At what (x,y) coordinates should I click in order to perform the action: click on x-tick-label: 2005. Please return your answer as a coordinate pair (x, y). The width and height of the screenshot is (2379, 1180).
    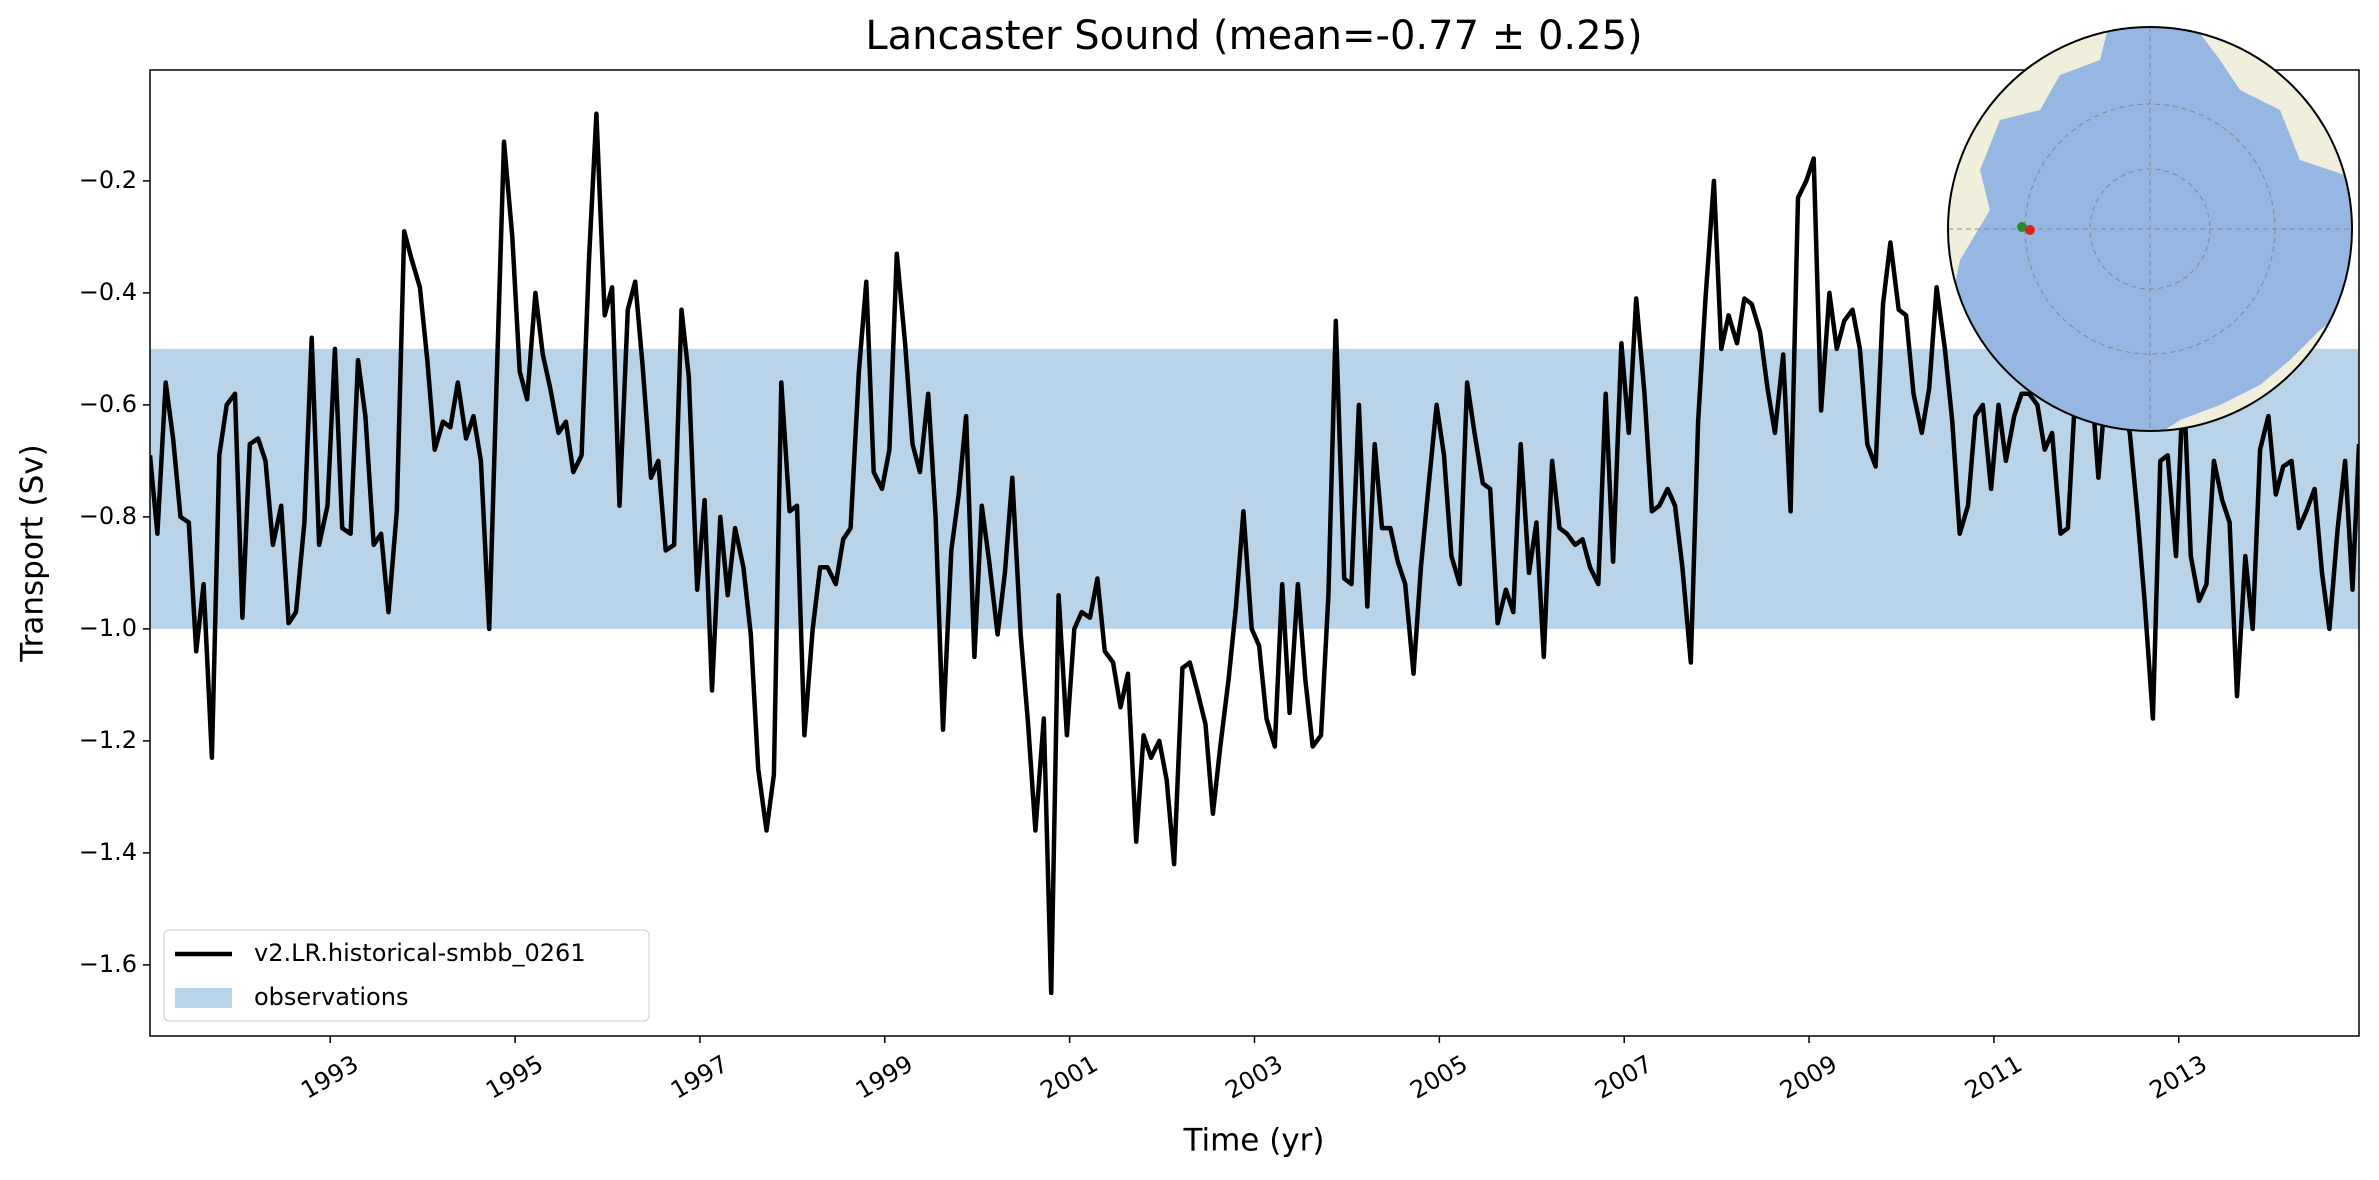
    Looking at the image, I should click on (1438, 1077).